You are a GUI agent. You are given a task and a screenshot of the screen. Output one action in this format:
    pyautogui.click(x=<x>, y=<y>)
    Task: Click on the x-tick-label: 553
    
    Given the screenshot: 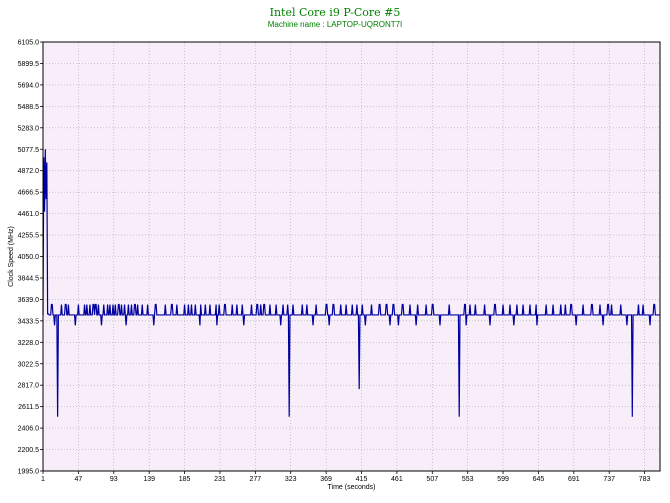 What is the action you would take?
    pyautogui.click(x=468, y=479)
    